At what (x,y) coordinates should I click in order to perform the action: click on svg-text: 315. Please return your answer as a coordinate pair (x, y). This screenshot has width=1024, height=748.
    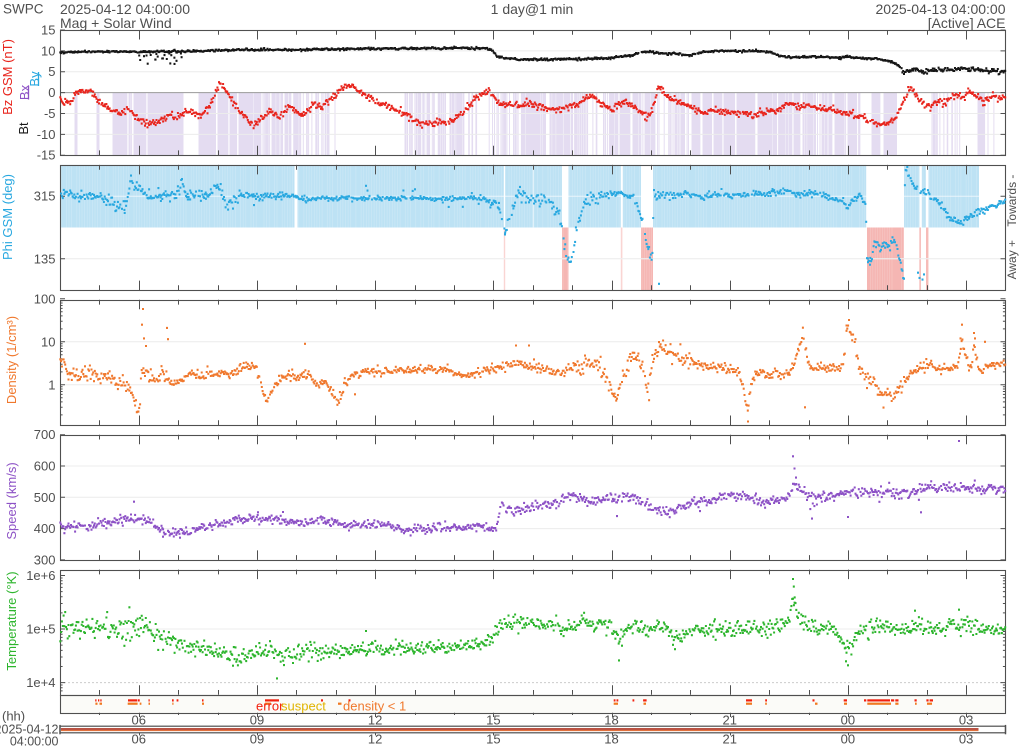
    Looking at the image, I should click on (45, 196).